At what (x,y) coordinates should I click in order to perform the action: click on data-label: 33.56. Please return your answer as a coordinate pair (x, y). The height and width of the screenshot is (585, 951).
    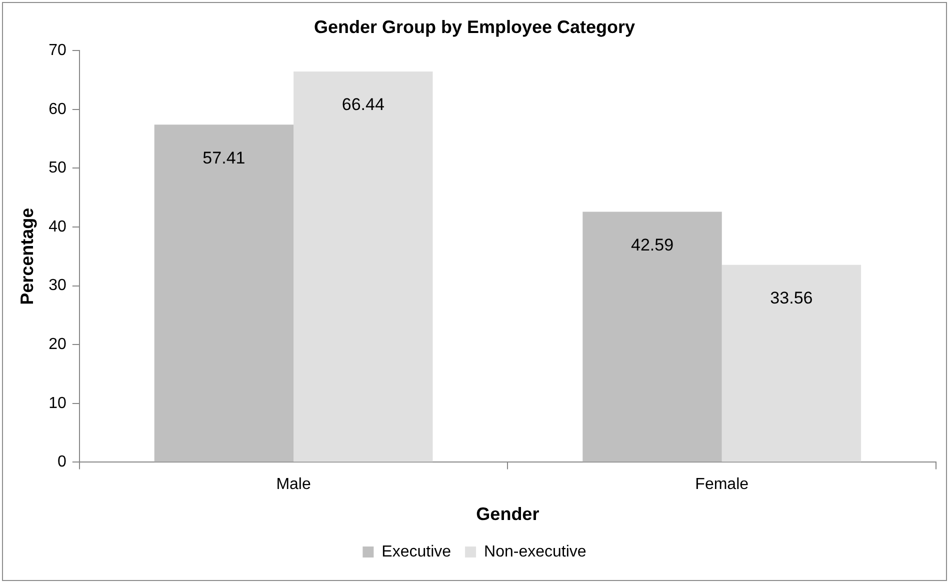
    Looking at the image, I should click on (791, 298).